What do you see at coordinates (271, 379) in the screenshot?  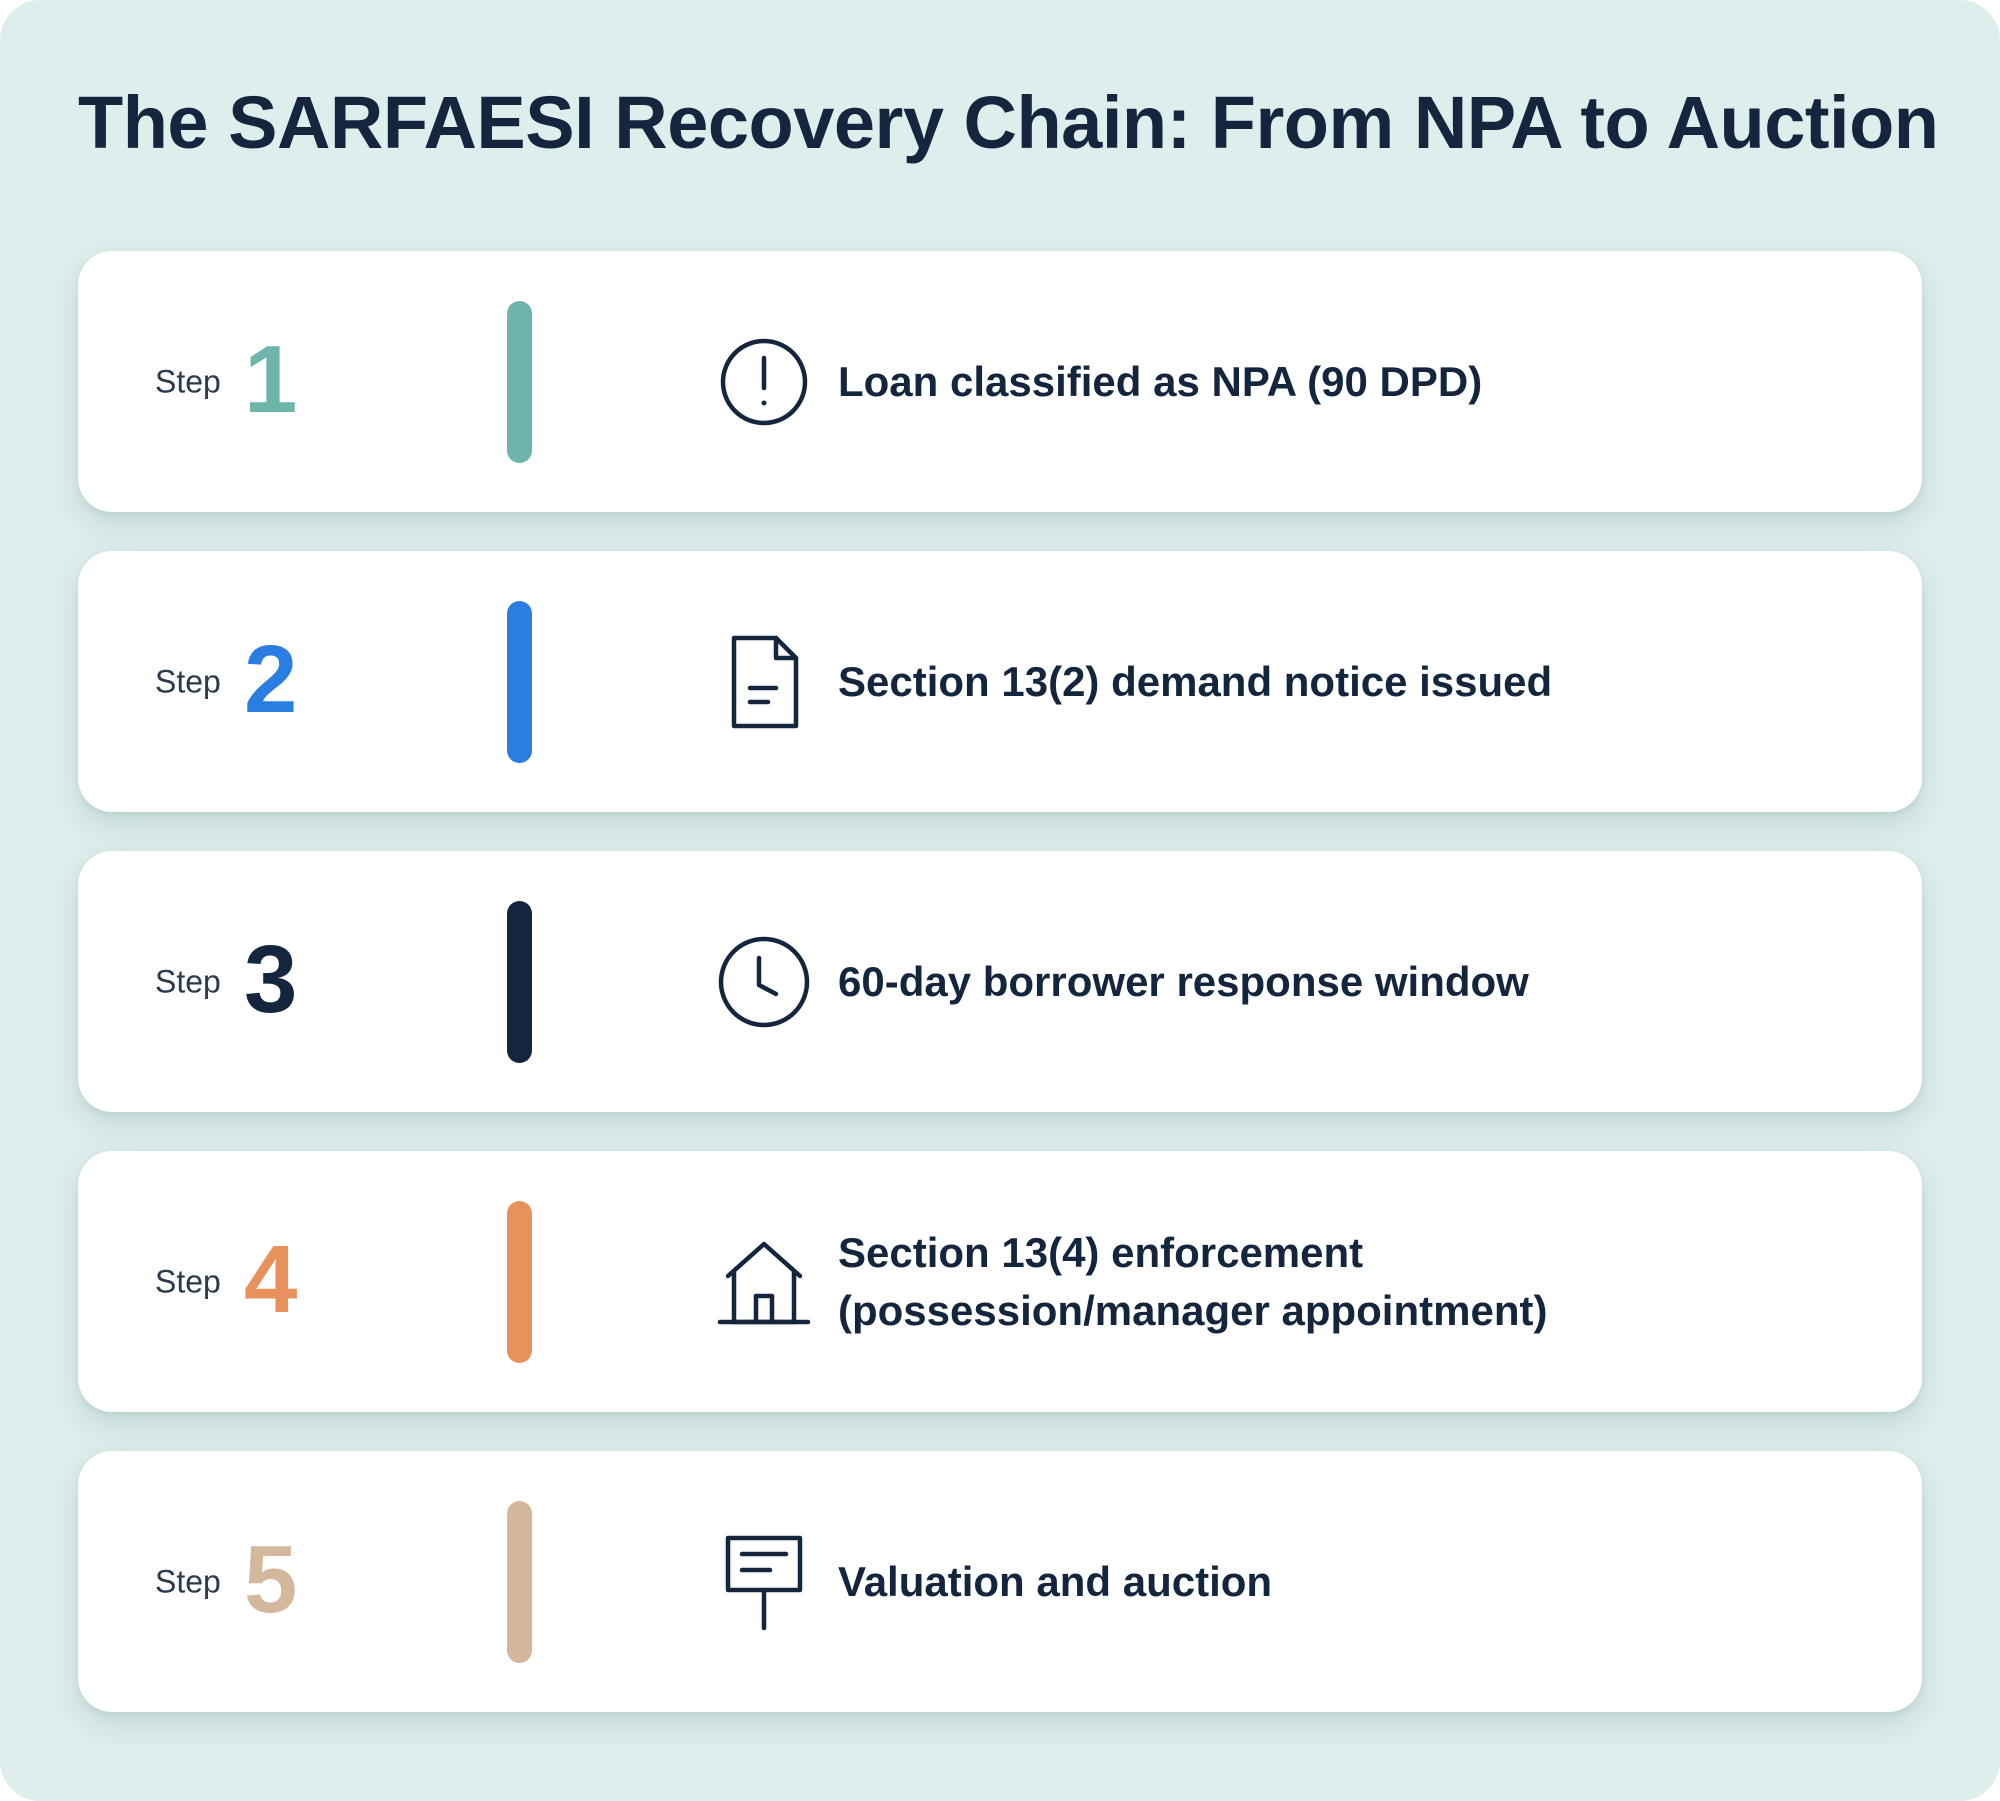 I see `step-number: 1` at bounding box center [271, 379].